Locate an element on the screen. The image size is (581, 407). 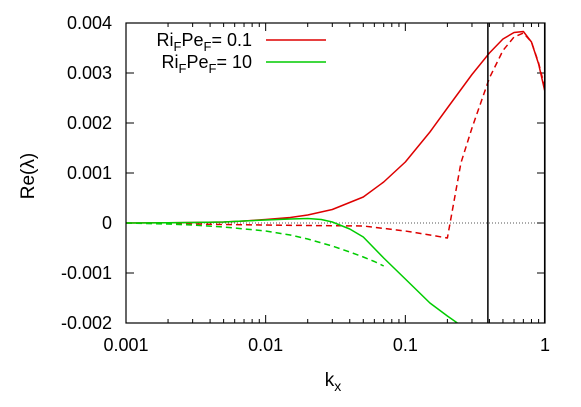
y-tick-label: 0.002 is located at coordinates (89, 123).